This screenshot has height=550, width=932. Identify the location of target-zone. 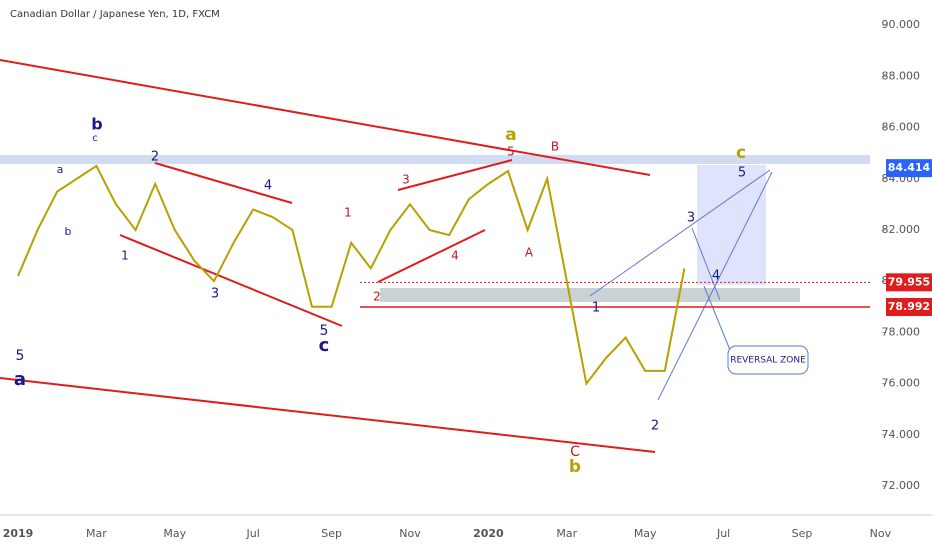
(731, 225).